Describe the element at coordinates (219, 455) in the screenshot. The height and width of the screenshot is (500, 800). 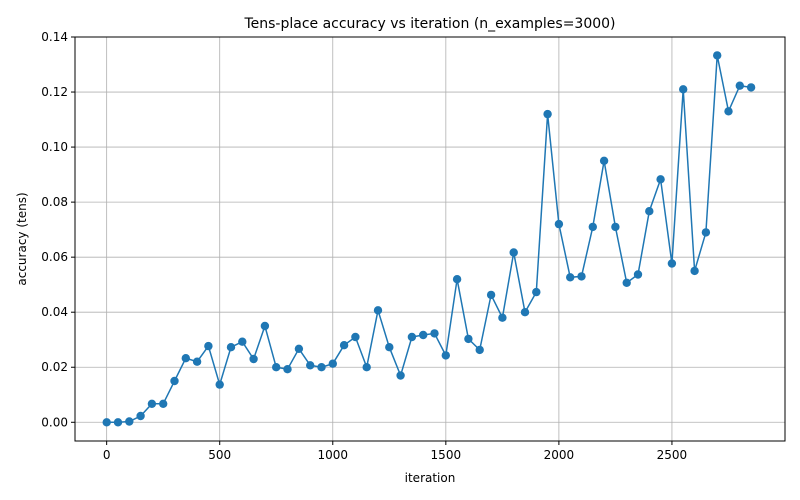
I see `x-tick-label: 500` at that location.